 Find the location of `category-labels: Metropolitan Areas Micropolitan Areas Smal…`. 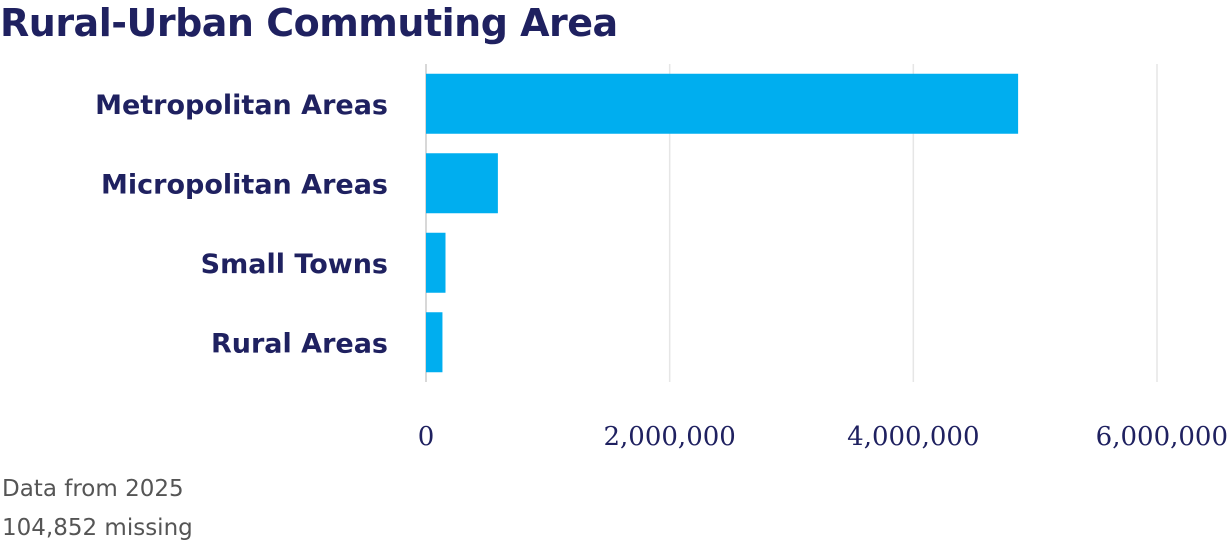

category-labels: Metropolitan Areas Micropolitan Areas Smal… is located at coordinates (241, 225).